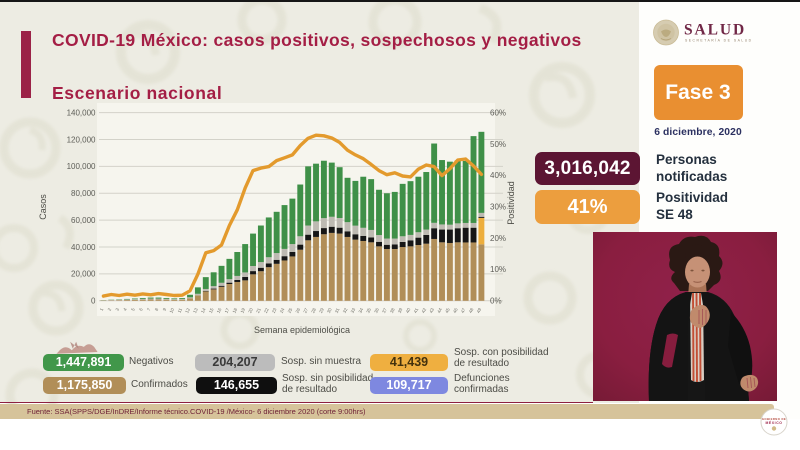 The image size is (800, 450). I want to click on svg-text: 4, so click(125, 309).